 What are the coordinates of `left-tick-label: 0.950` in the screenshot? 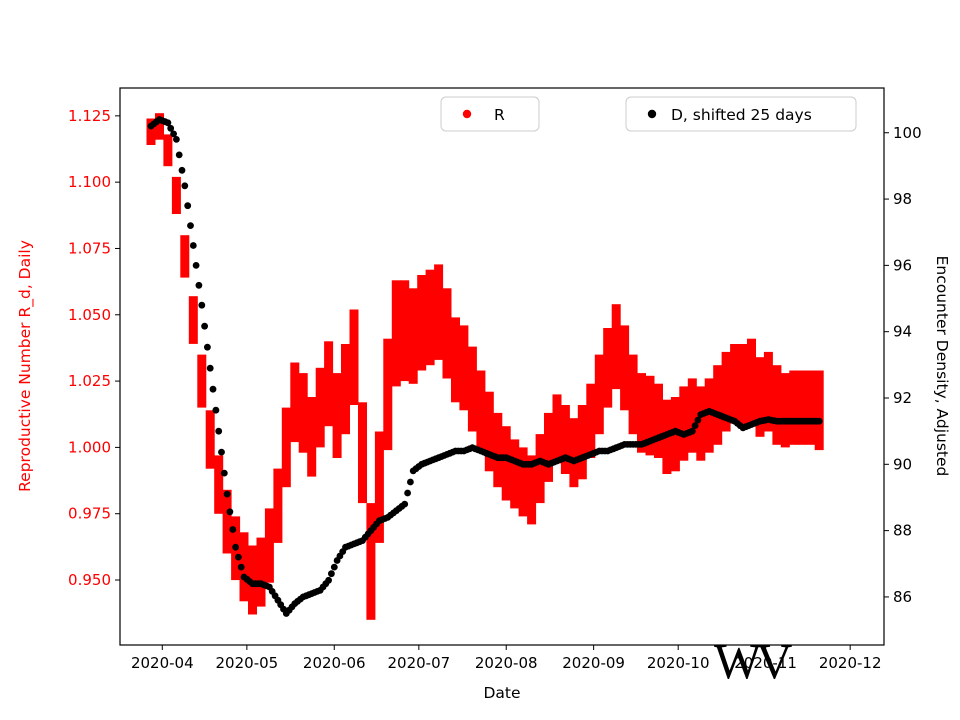 It's located at (89, 580).